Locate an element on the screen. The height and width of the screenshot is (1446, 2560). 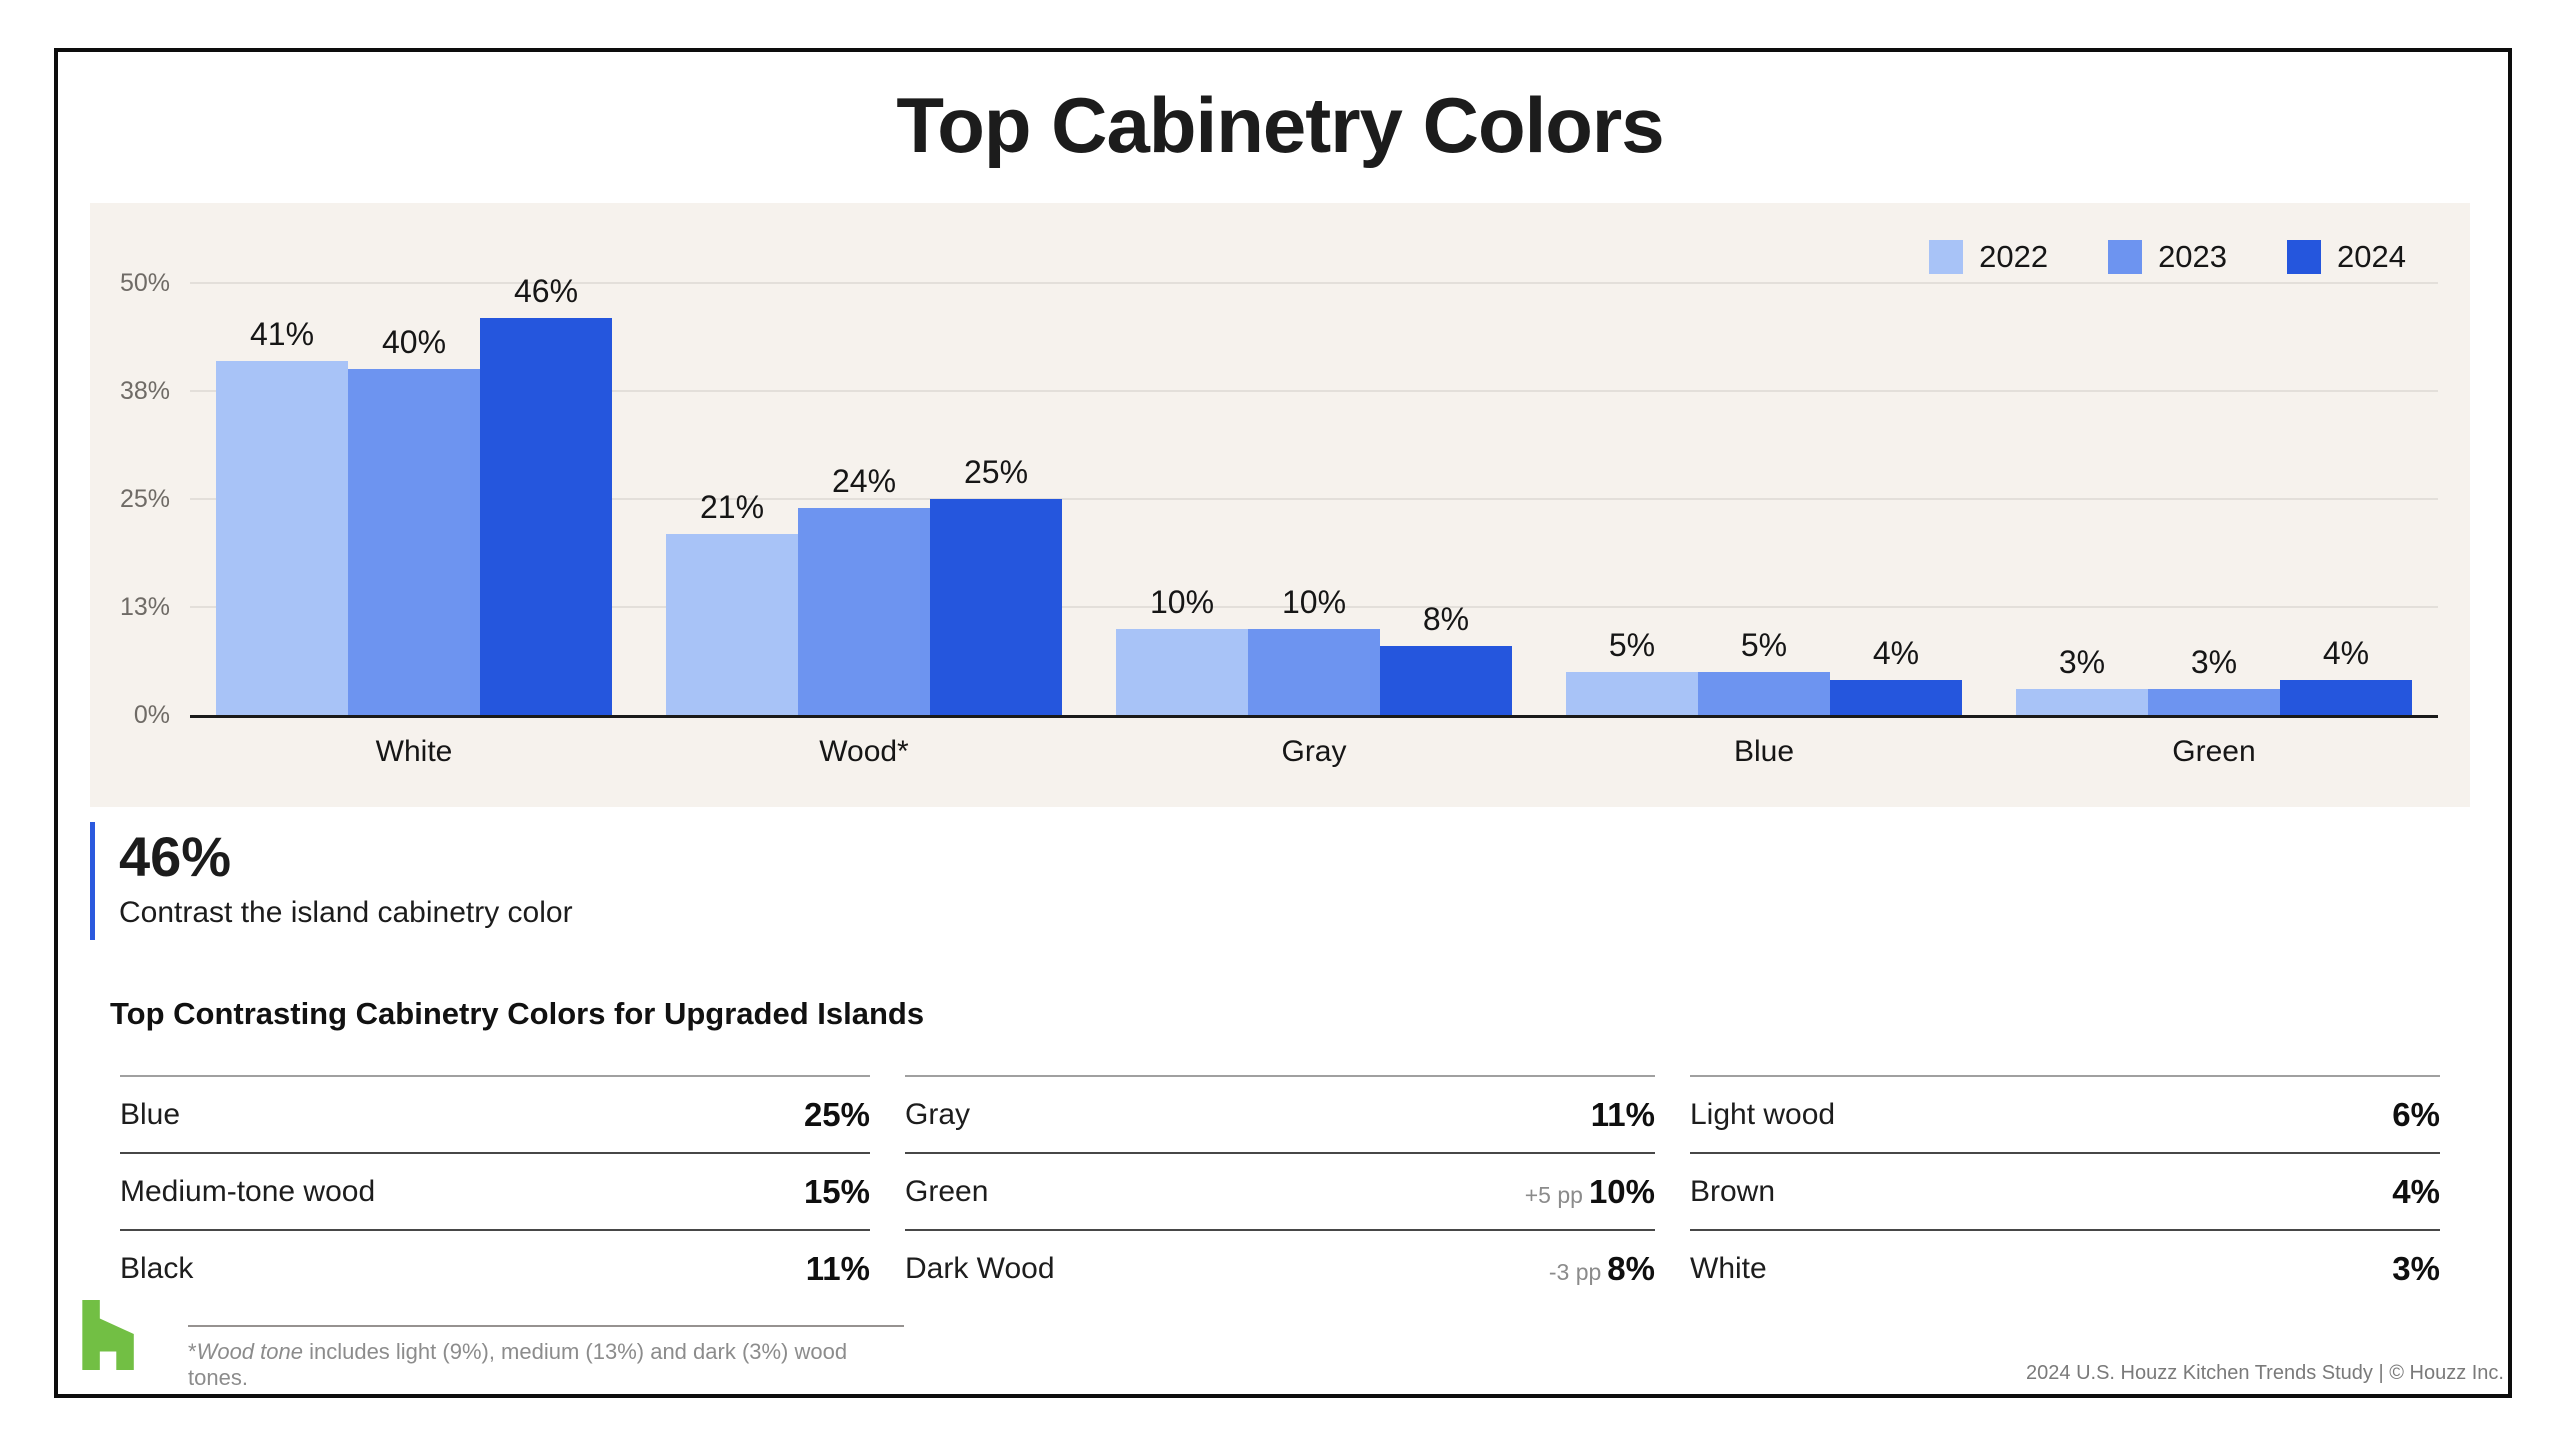
category-label: White is located at coordinates (414, 751).